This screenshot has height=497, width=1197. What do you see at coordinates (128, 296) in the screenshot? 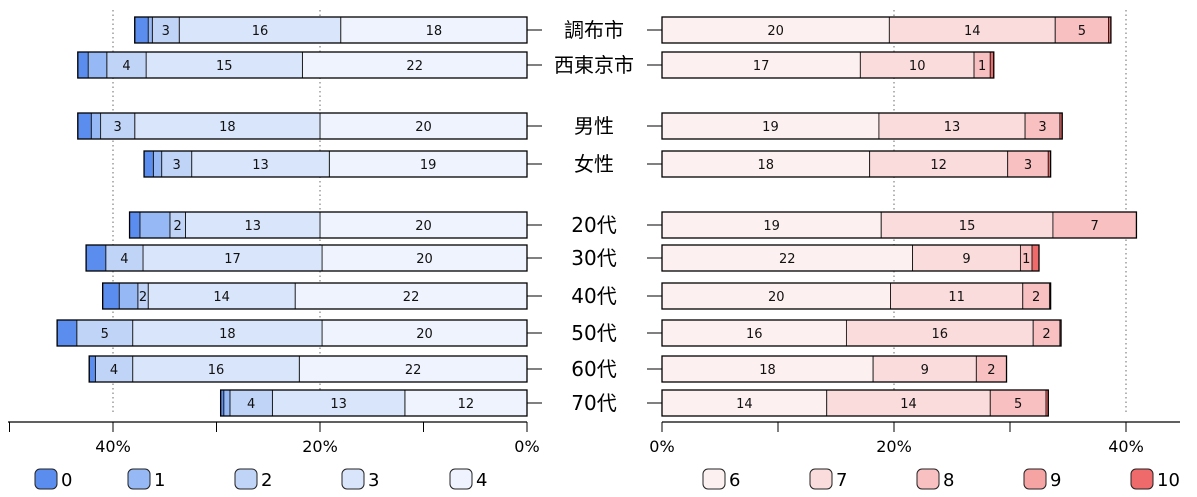
I see `bar-segment-left-40代-1` at bounding box center [128, 296].